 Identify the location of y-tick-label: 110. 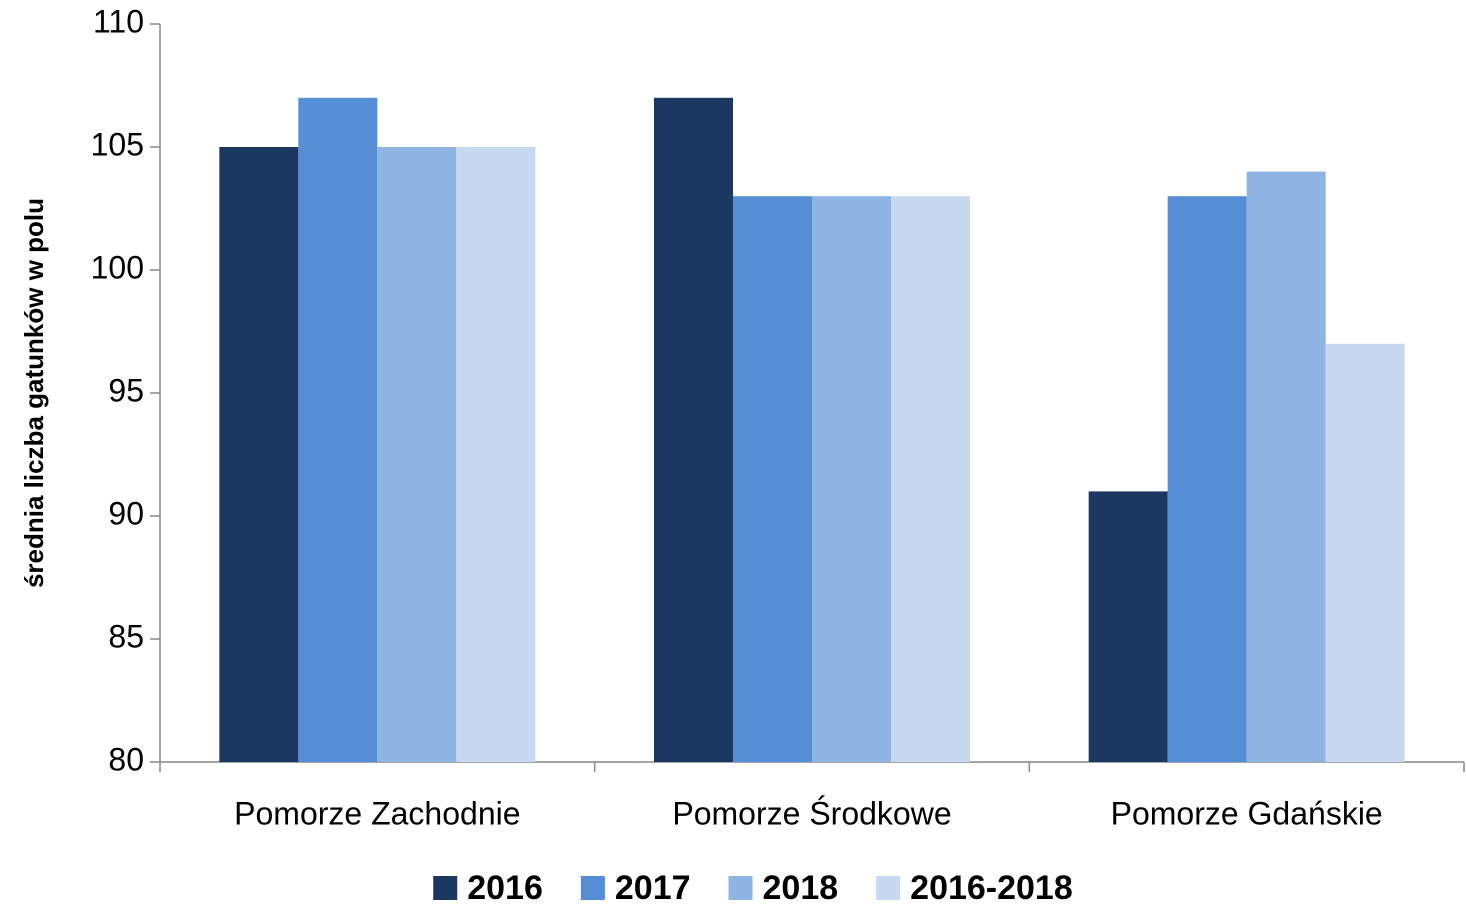
(118, 21).